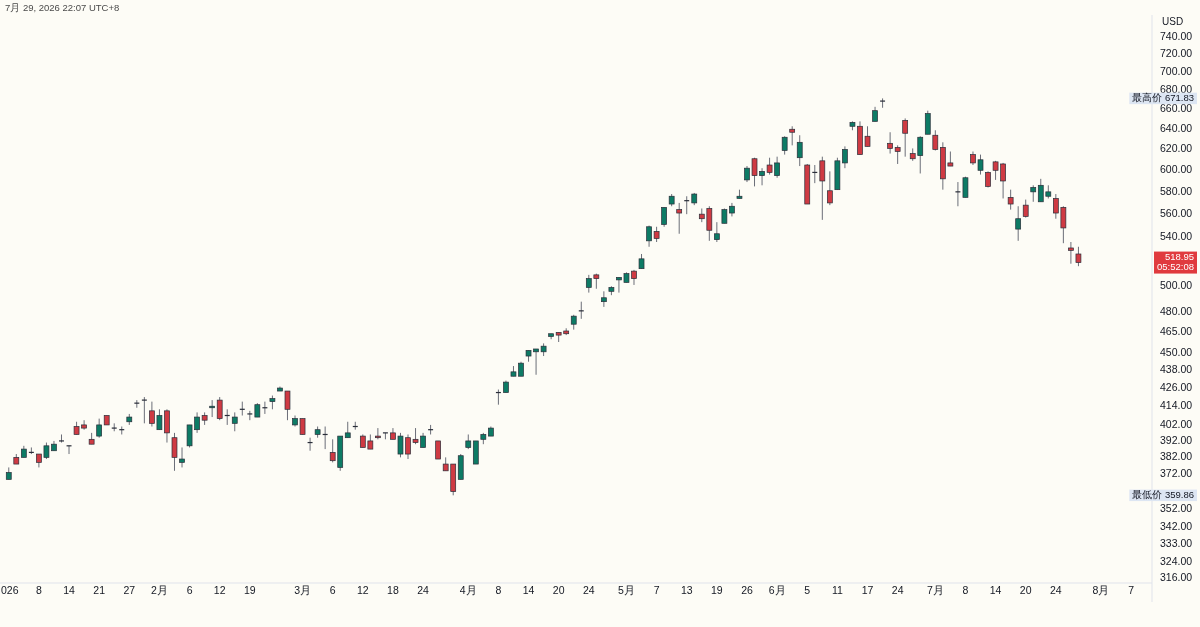 This screenshot has height=627, width=1200. What do you see at coordinates (1176, 405) in the screenshot?
I see `y-tick-label: 414.00` at bounding box center [1176, 405].